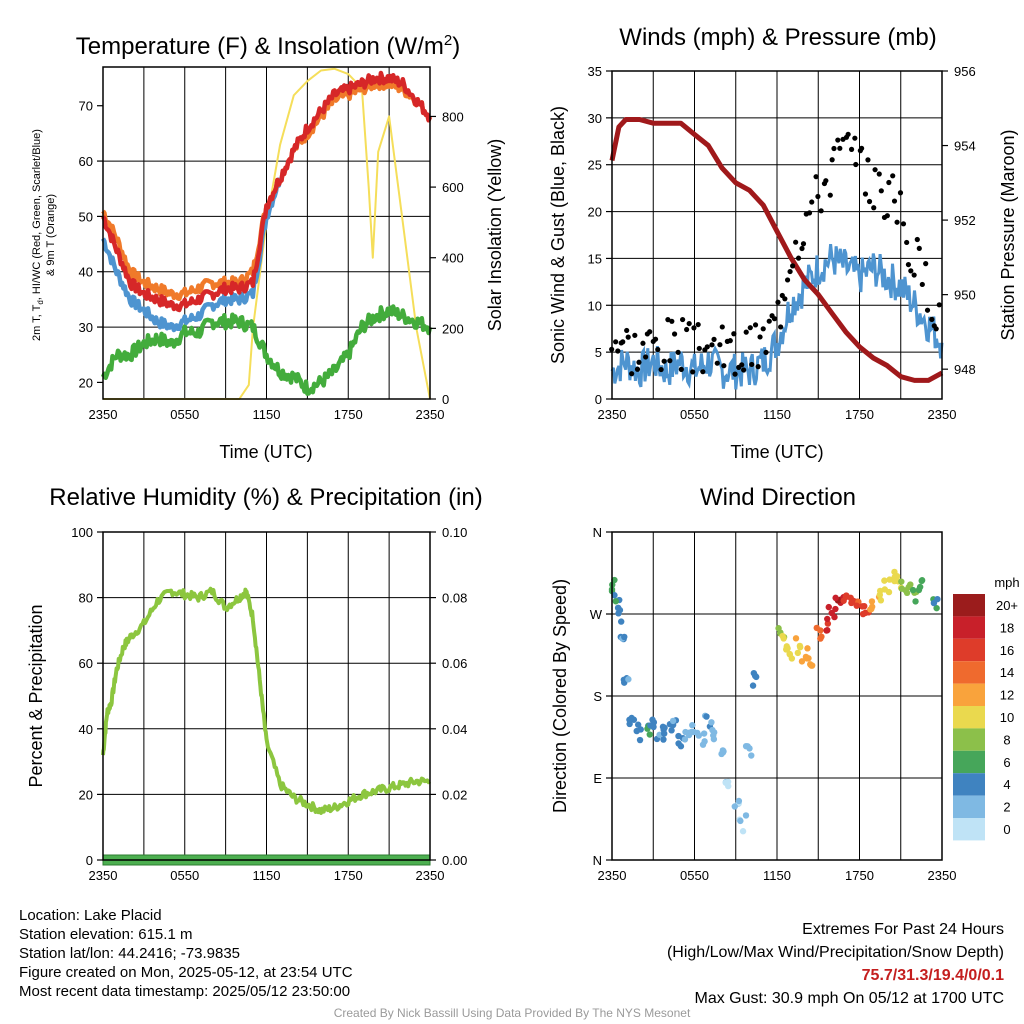 The height and width of the screenshot is (1024, 1024). What do you see at coordinates (1007, 650) in the screenshot?
I see `colorbar-label: 16` at bounding box center [1007, 650].